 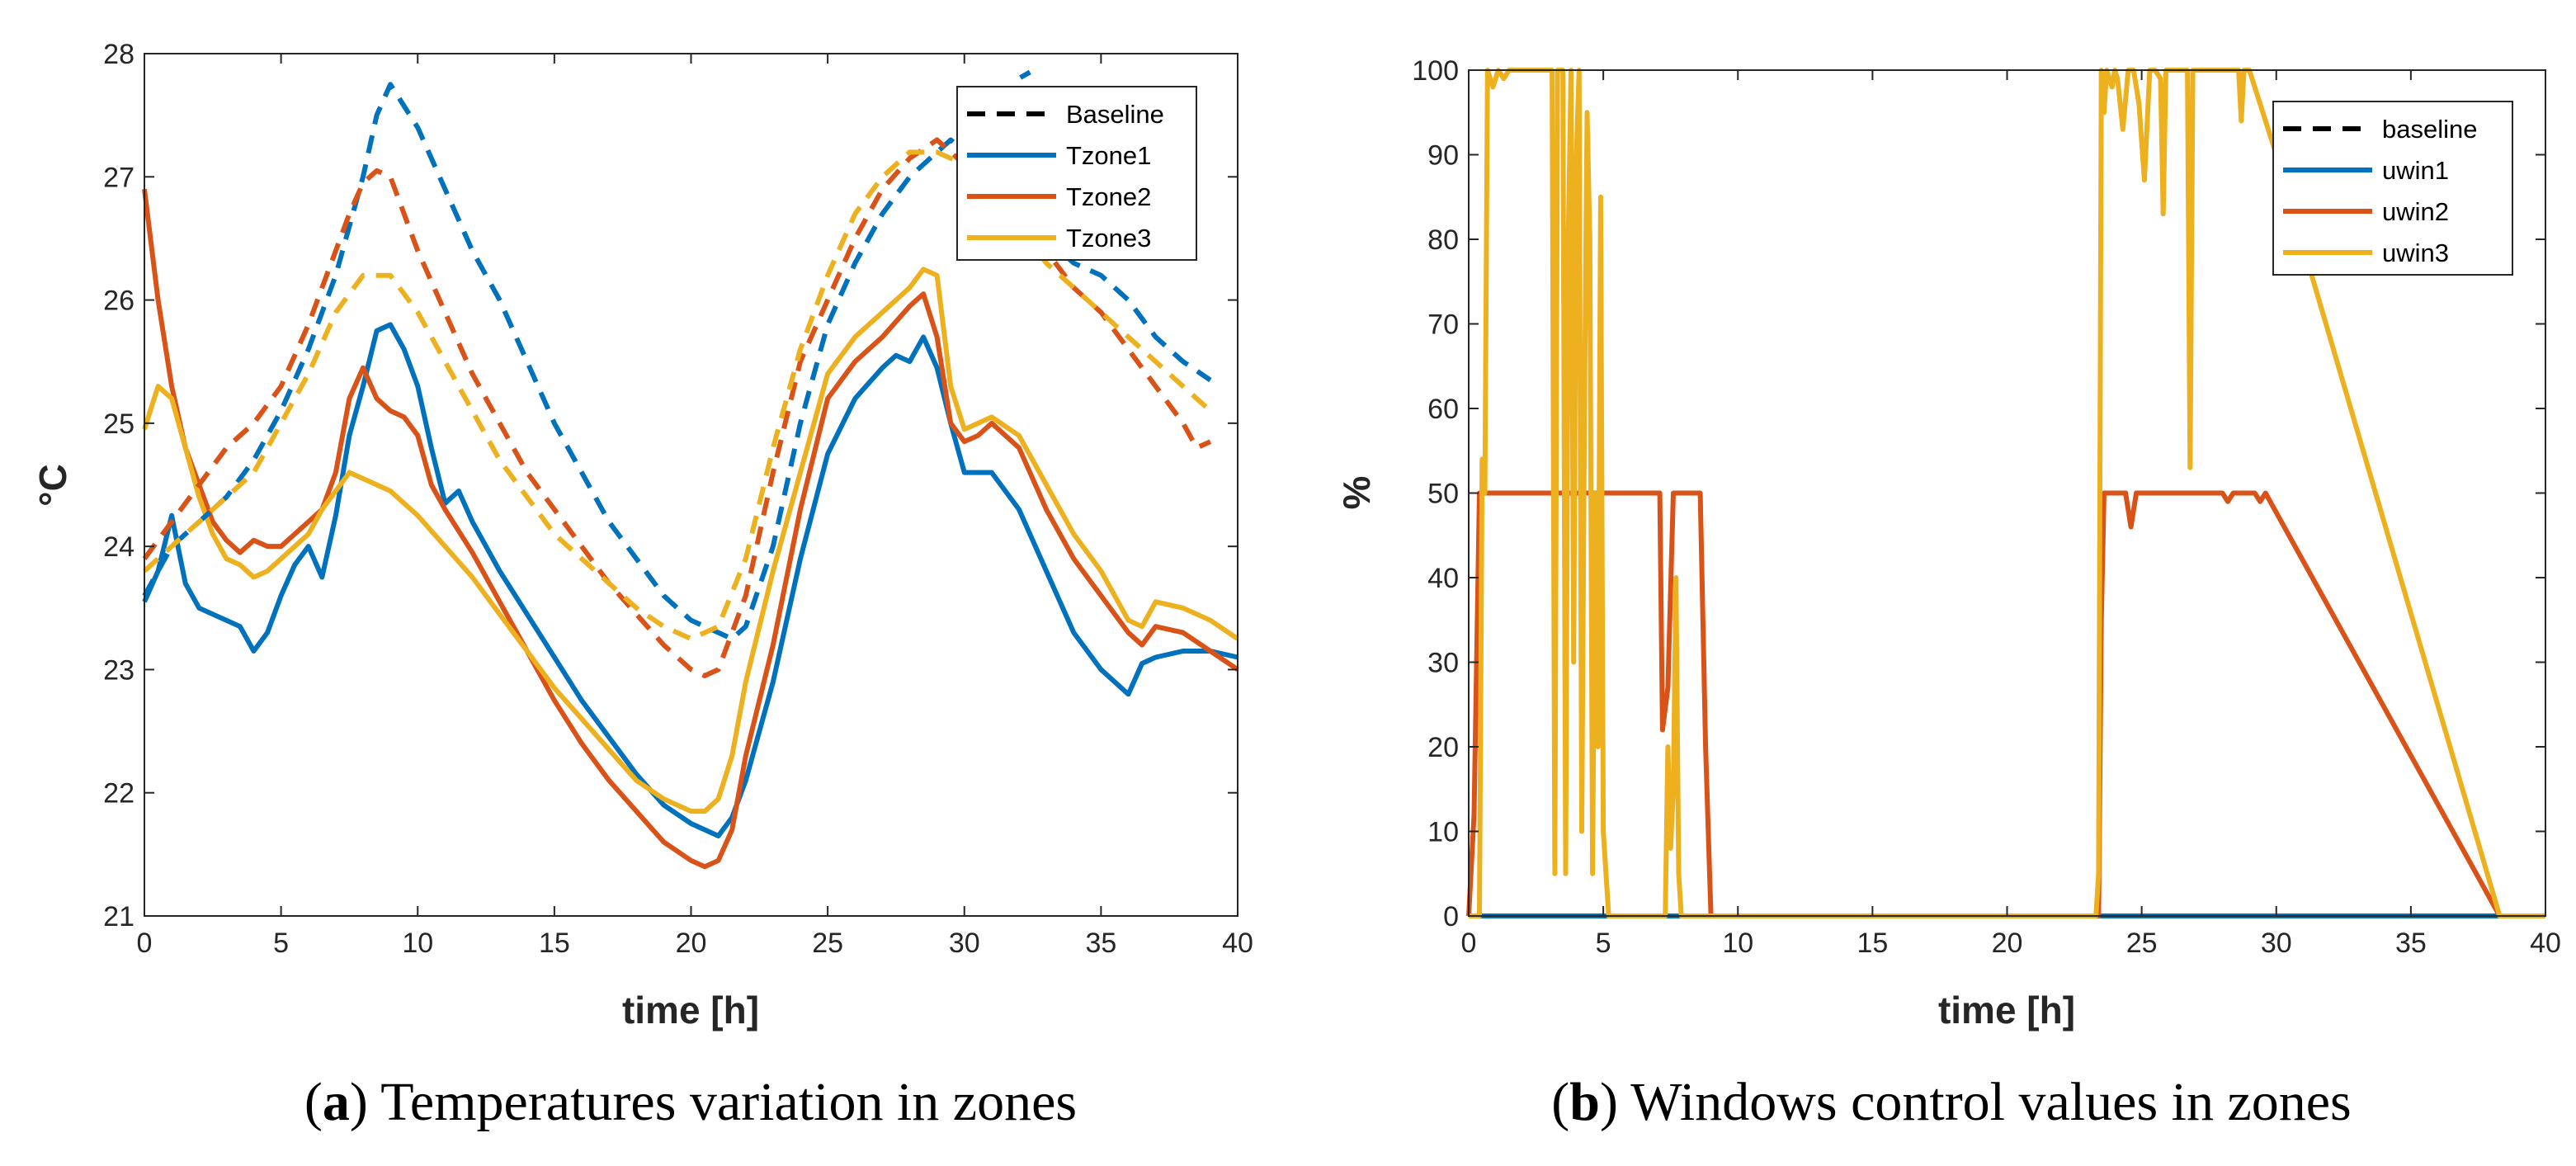 What do you see at coordinates (1115, 114) in the screenshot?
I see `legend-label: Baseline` at bounding box center [1115, 114].